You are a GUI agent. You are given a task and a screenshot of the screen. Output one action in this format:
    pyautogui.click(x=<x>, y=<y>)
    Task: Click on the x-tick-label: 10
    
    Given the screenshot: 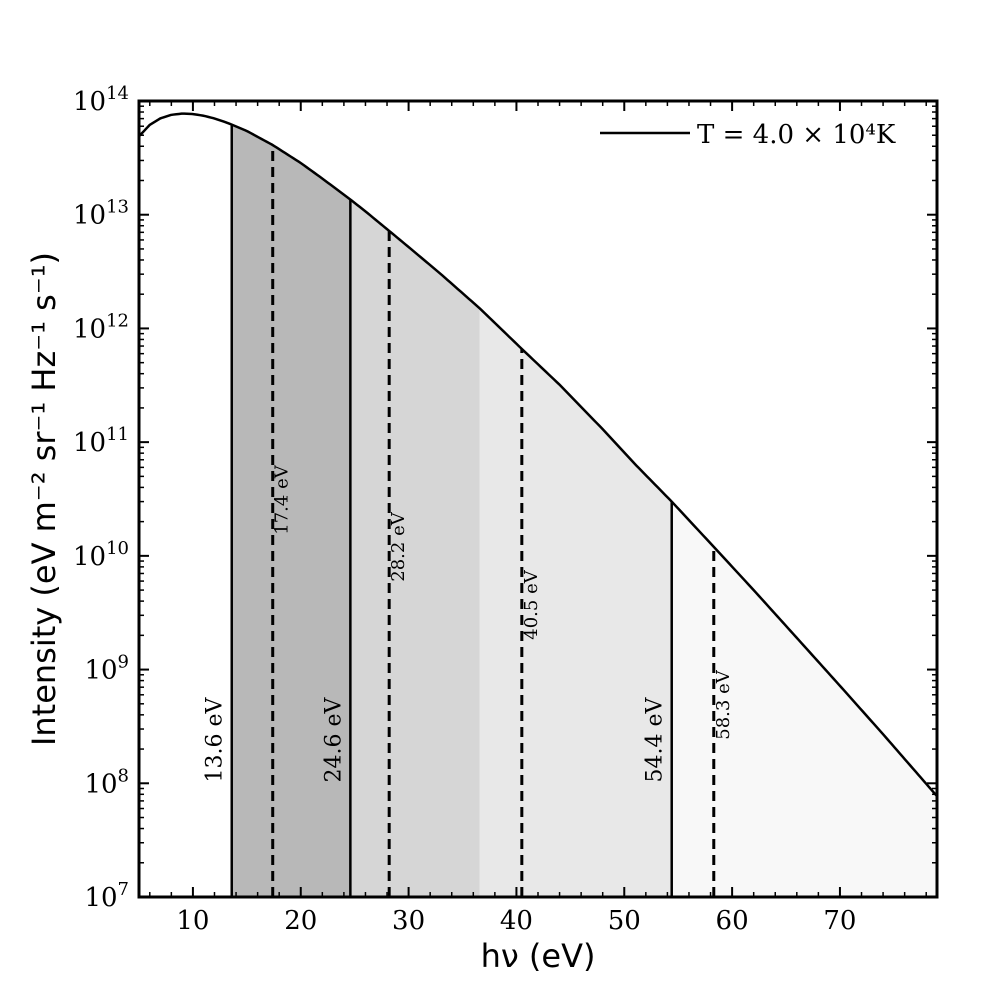 What is the action you would take?
    pyautogui.click(x=192, y=921)
    